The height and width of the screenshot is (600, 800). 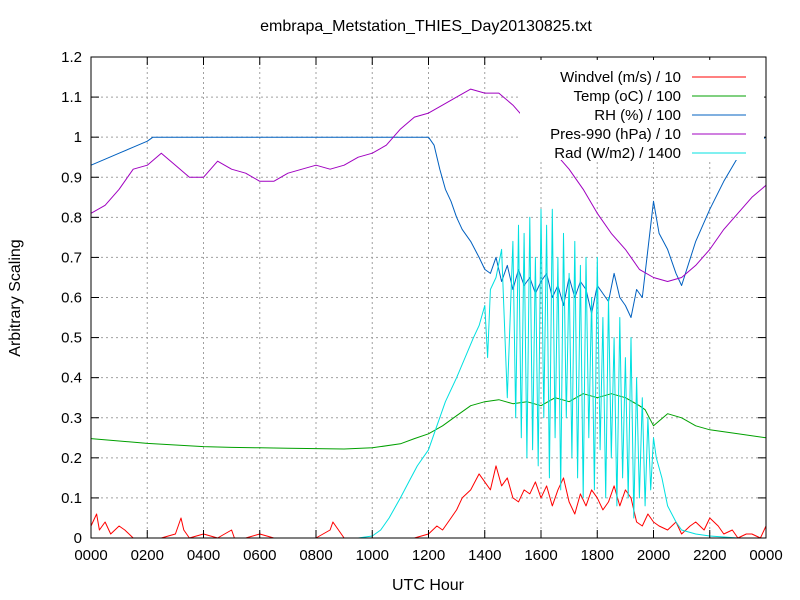 I want to click on x-tick-label: 1400, so click(x=484, y=555).